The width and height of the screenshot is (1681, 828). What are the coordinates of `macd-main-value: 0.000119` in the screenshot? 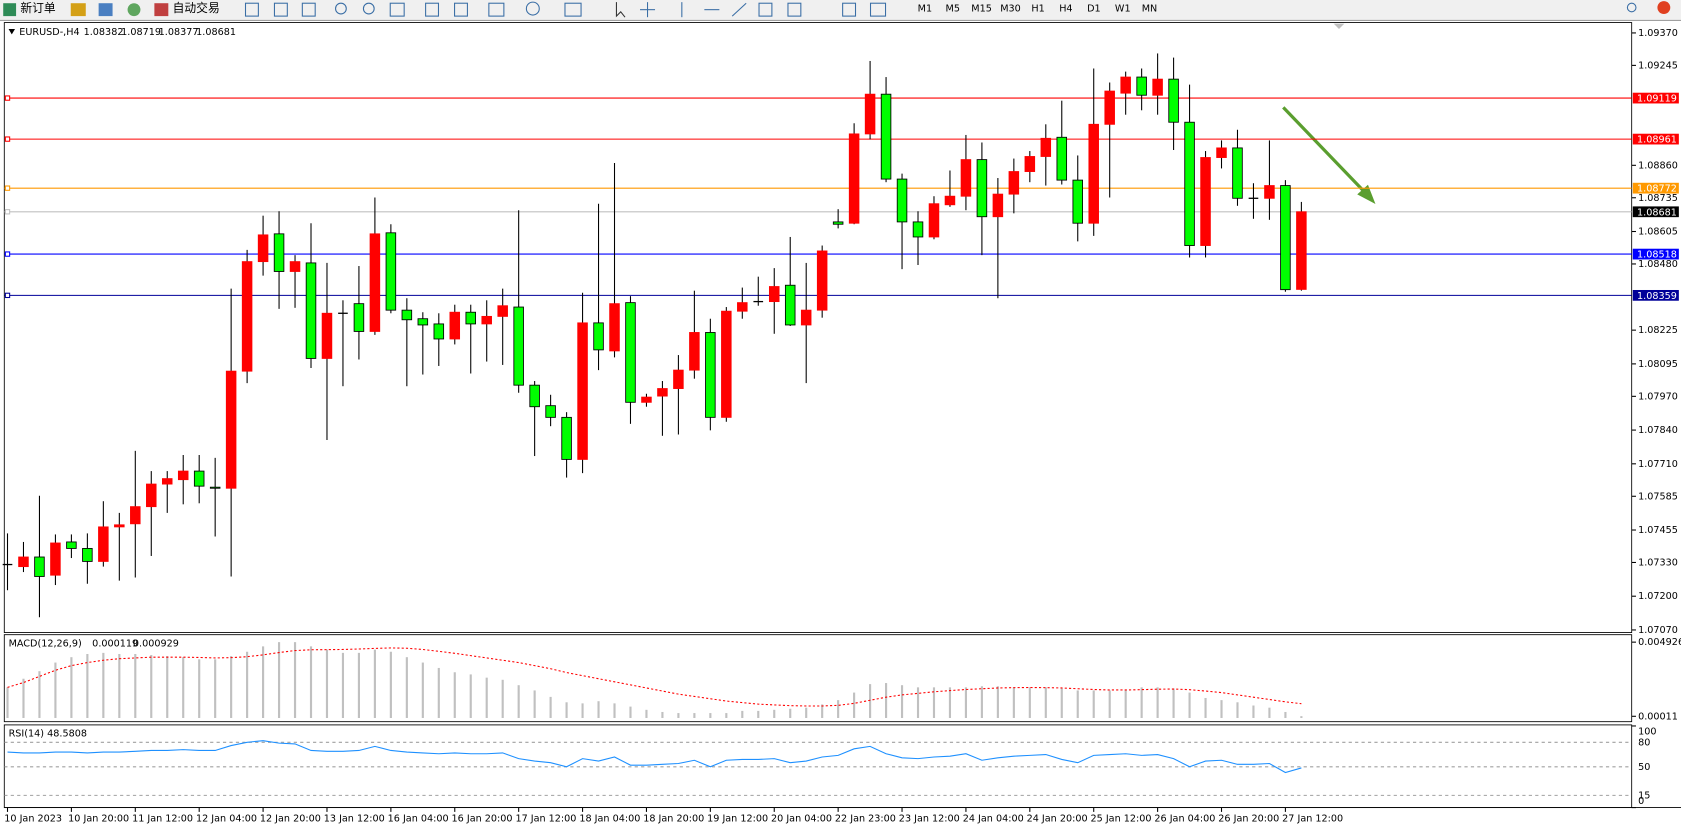 It's located at (115, 643).